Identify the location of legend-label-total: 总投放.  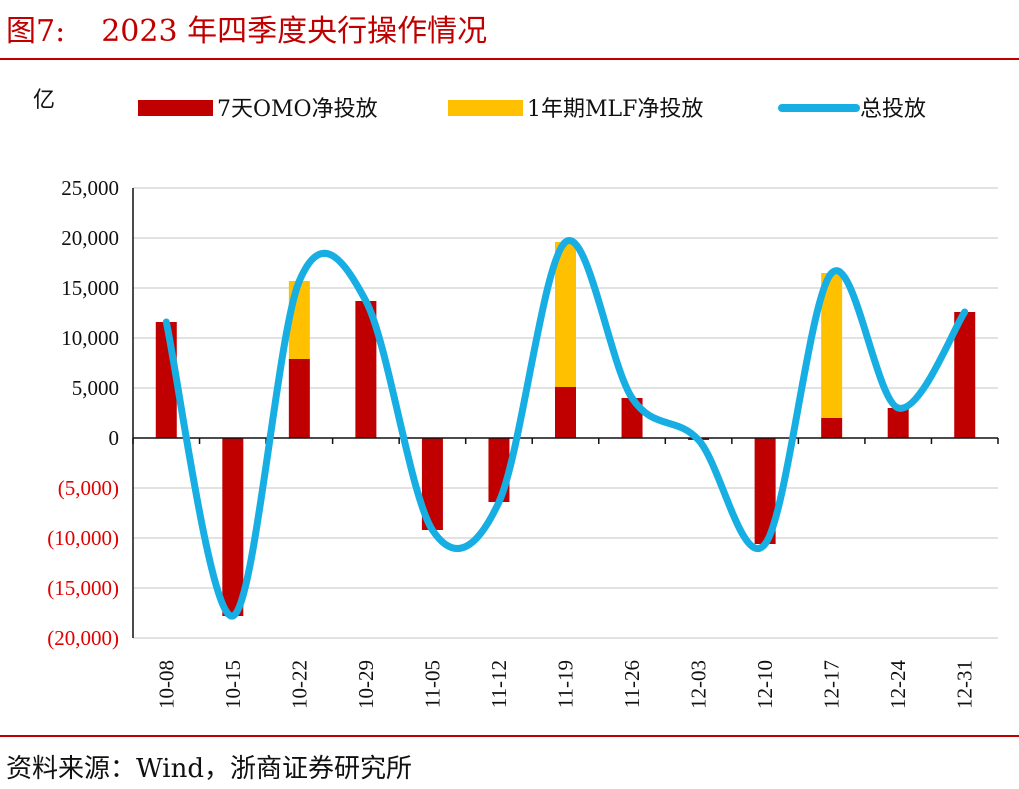
(893, 109).